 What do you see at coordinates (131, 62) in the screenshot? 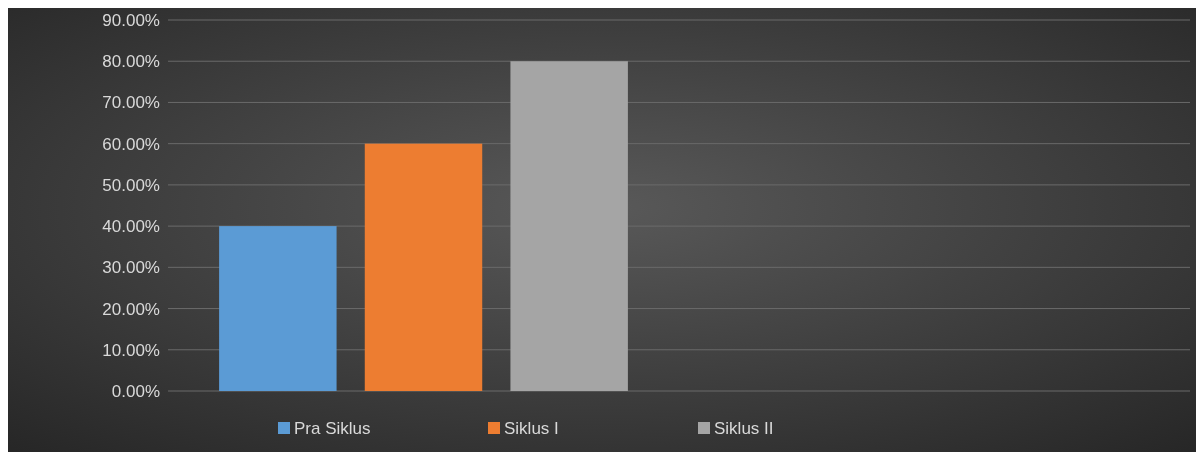
I see `y-tick-label: 80.00%` at bounding box center [131, 62].